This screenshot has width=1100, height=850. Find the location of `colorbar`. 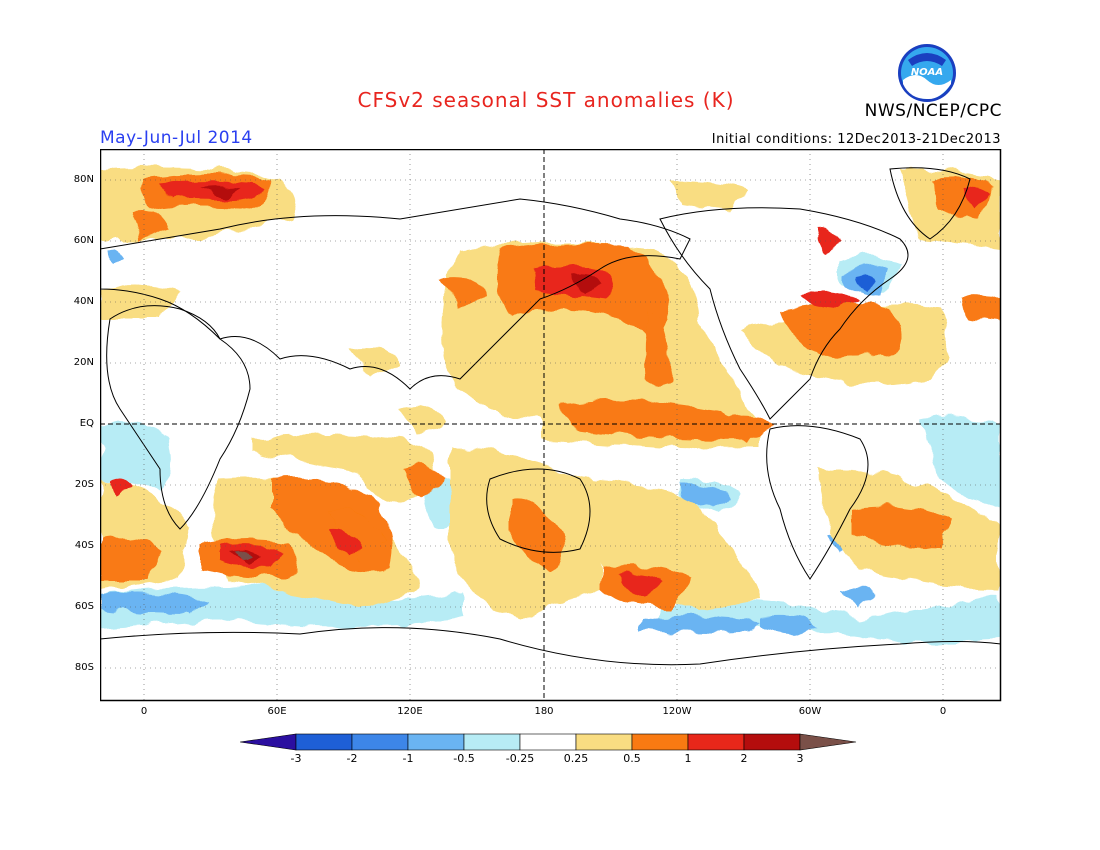

colorbar is located at coordinates (548, 742).